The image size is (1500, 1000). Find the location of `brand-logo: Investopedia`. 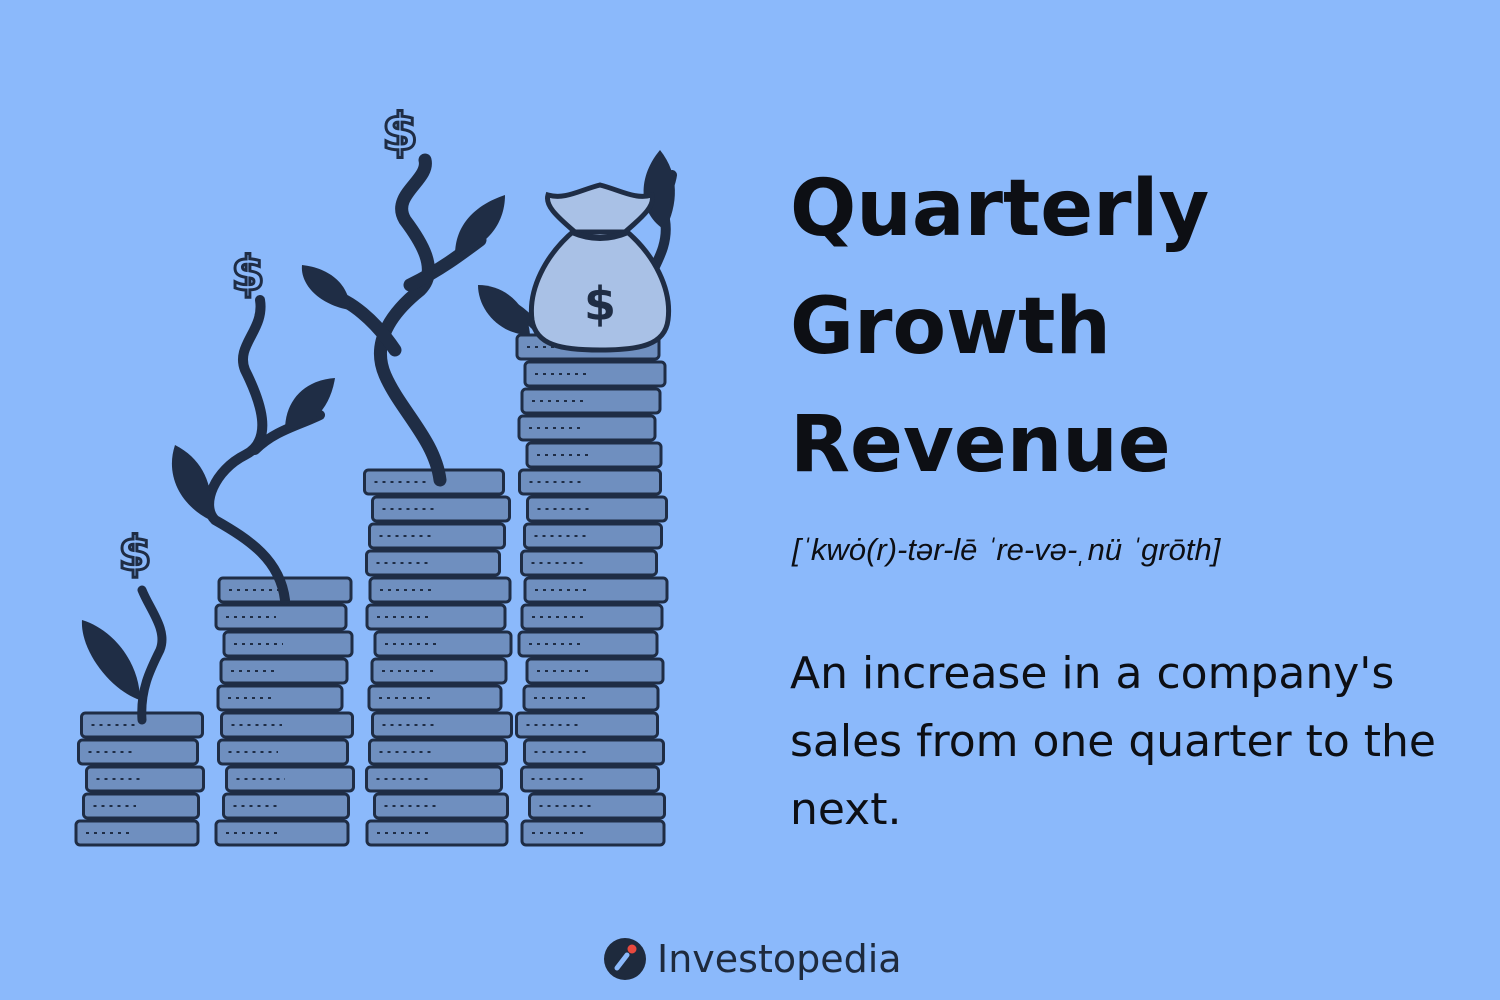

brand-logo: Investopedia is located at coordinates (752, 959).